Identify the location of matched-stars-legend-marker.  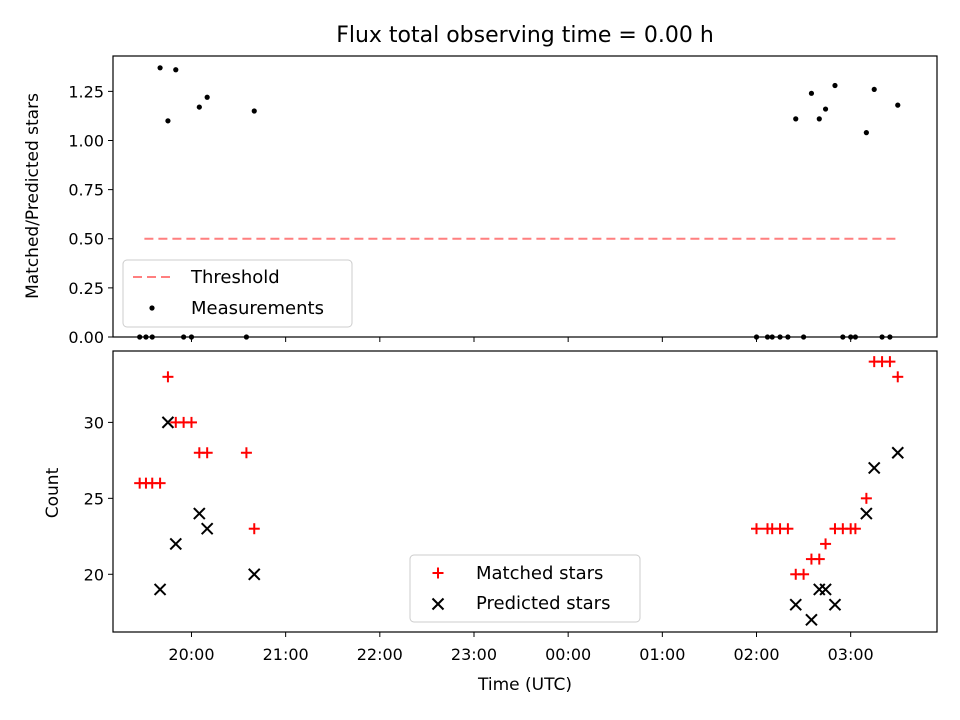
(438, 573).